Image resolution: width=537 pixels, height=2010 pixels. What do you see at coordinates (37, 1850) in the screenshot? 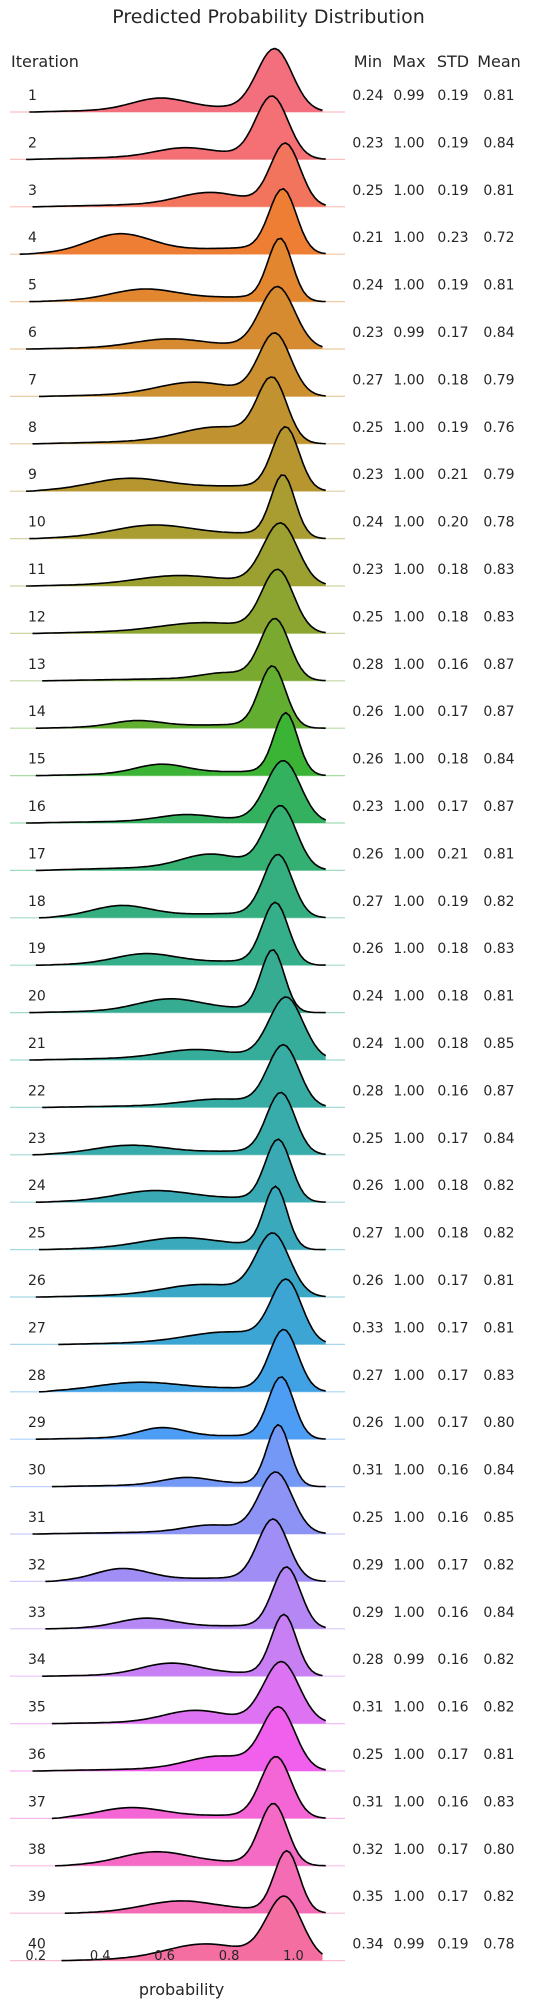
I see `iteration-label: 38` at bounding box center [37, 1850].